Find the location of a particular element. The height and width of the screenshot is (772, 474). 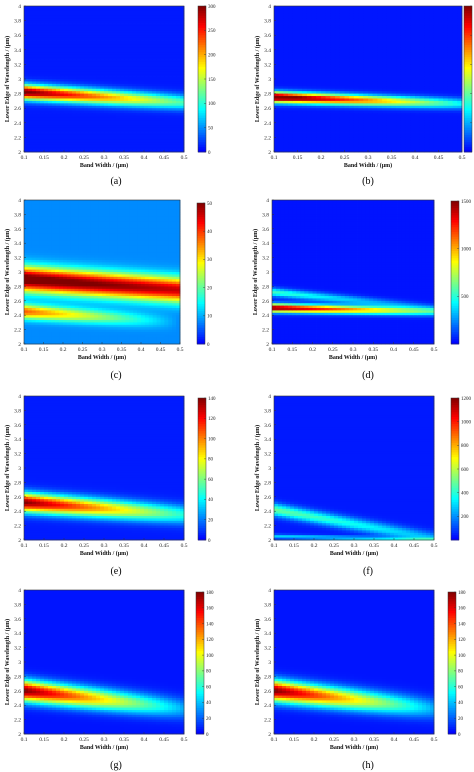

colorbar-tick-label: 250 is located at coordinates (212, 31).